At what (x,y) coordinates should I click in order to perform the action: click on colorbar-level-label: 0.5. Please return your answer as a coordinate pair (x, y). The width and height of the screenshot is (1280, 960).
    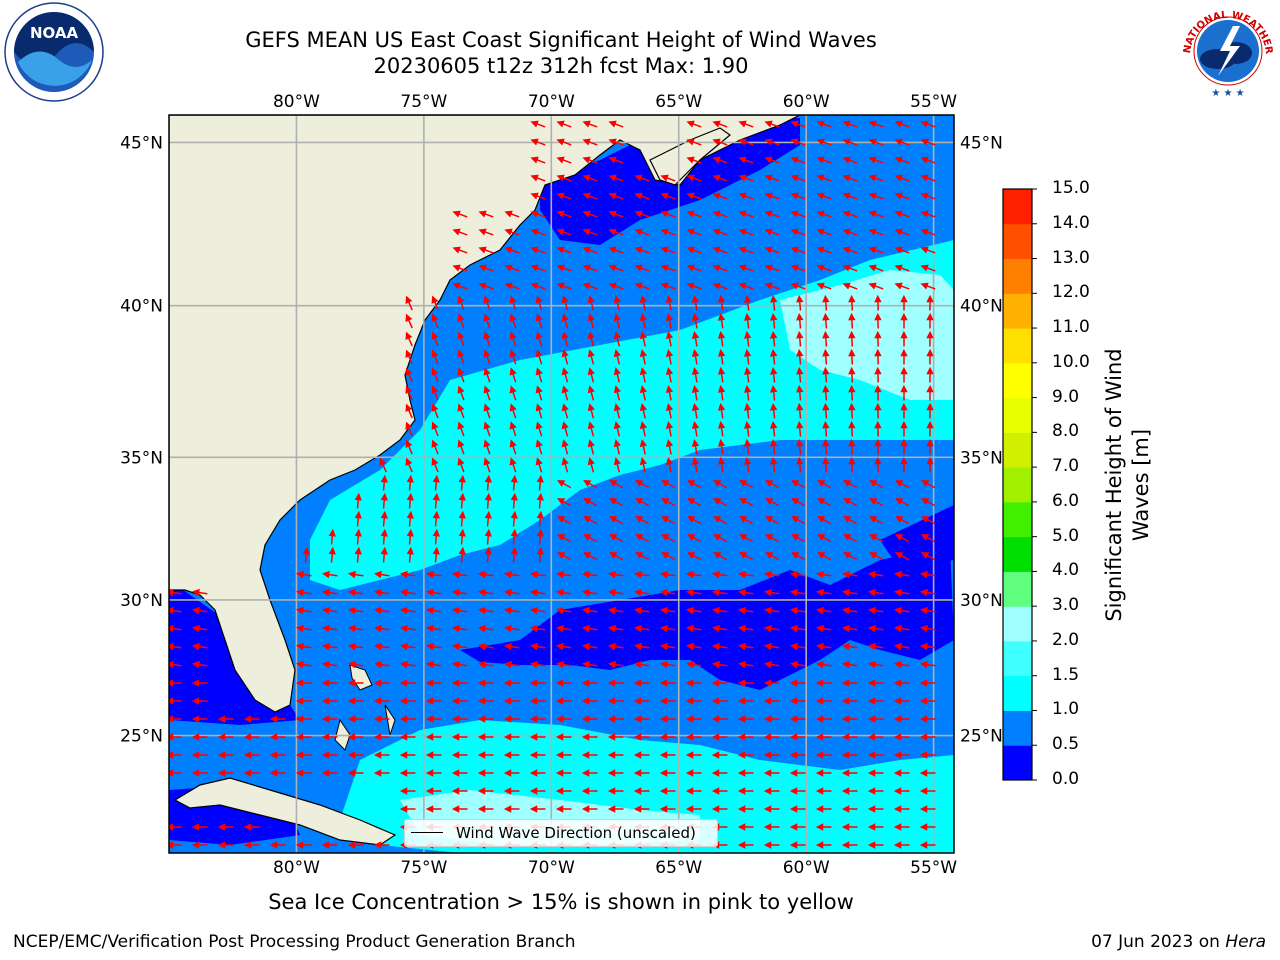
    Looking at the image, I should click on (1066, 744).